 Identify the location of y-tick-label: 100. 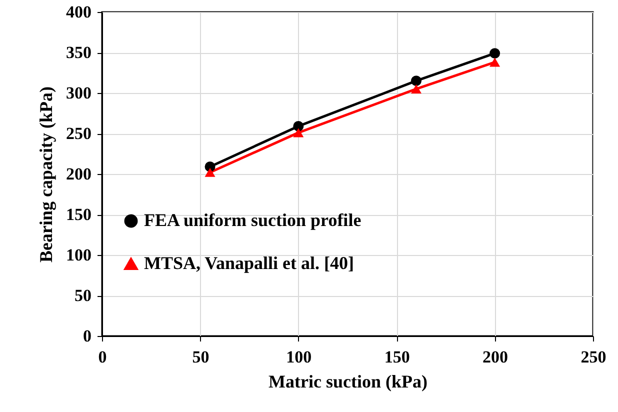
(79, 255).